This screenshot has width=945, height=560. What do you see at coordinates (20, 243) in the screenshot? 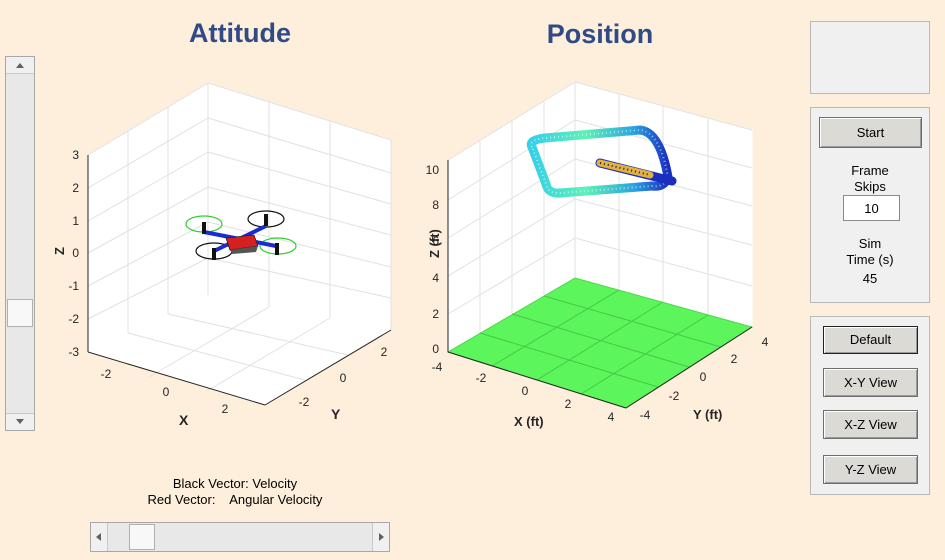
I see `vertical-scrollbar` at bounding box center [20, 243].